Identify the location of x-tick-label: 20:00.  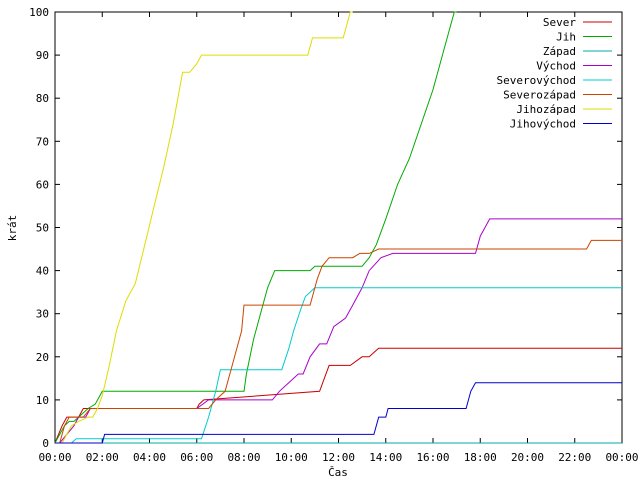
(527, 457).